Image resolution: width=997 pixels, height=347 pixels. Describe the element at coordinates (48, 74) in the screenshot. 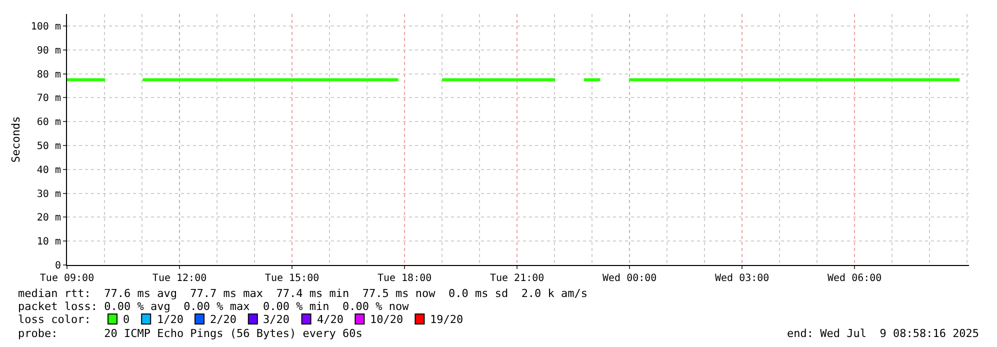

I see `y-tick-label: 80 m` at that location.